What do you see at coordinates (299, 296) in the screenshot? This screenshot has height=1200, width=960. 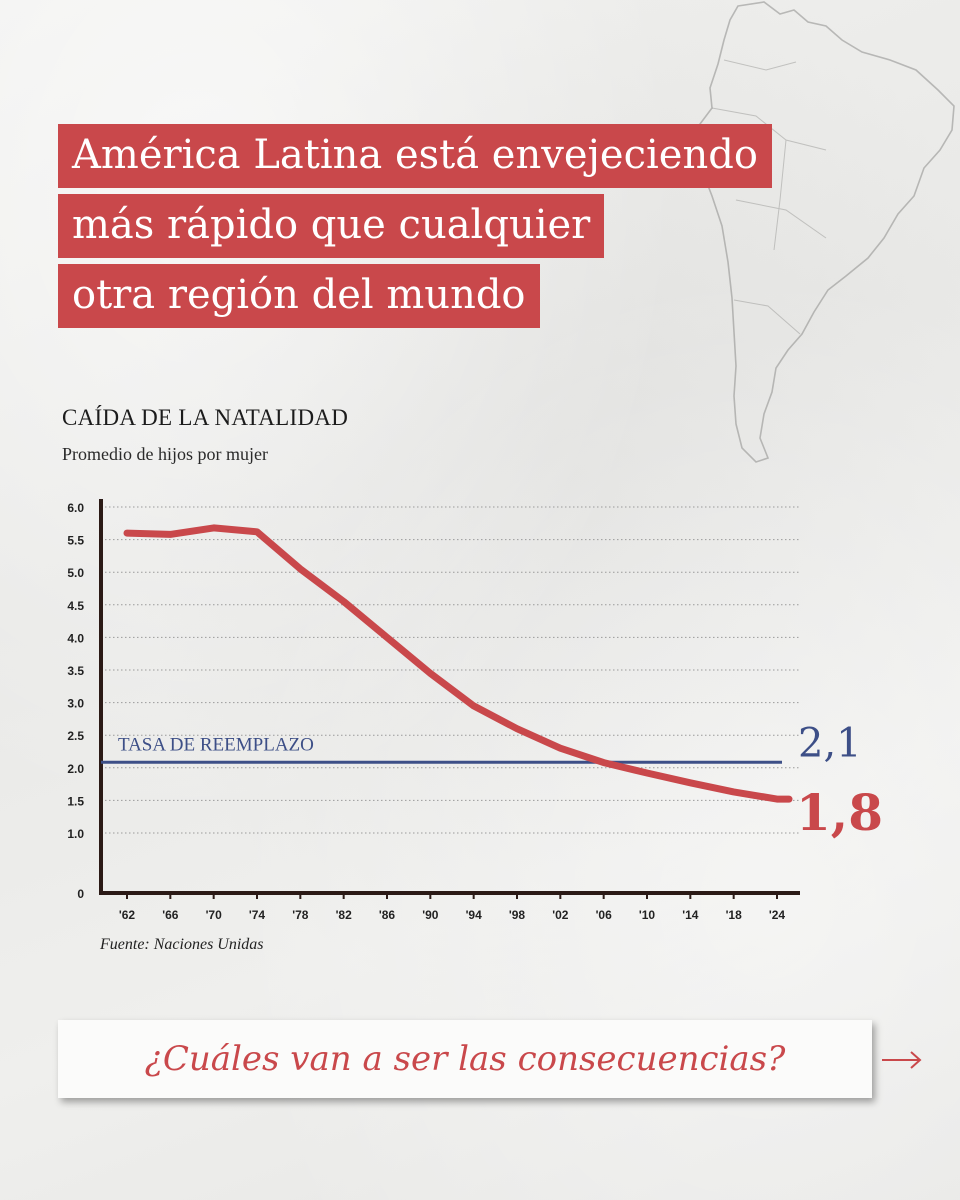 I see `headline-line: otra región del mundo` at bounding box center [299, 296].